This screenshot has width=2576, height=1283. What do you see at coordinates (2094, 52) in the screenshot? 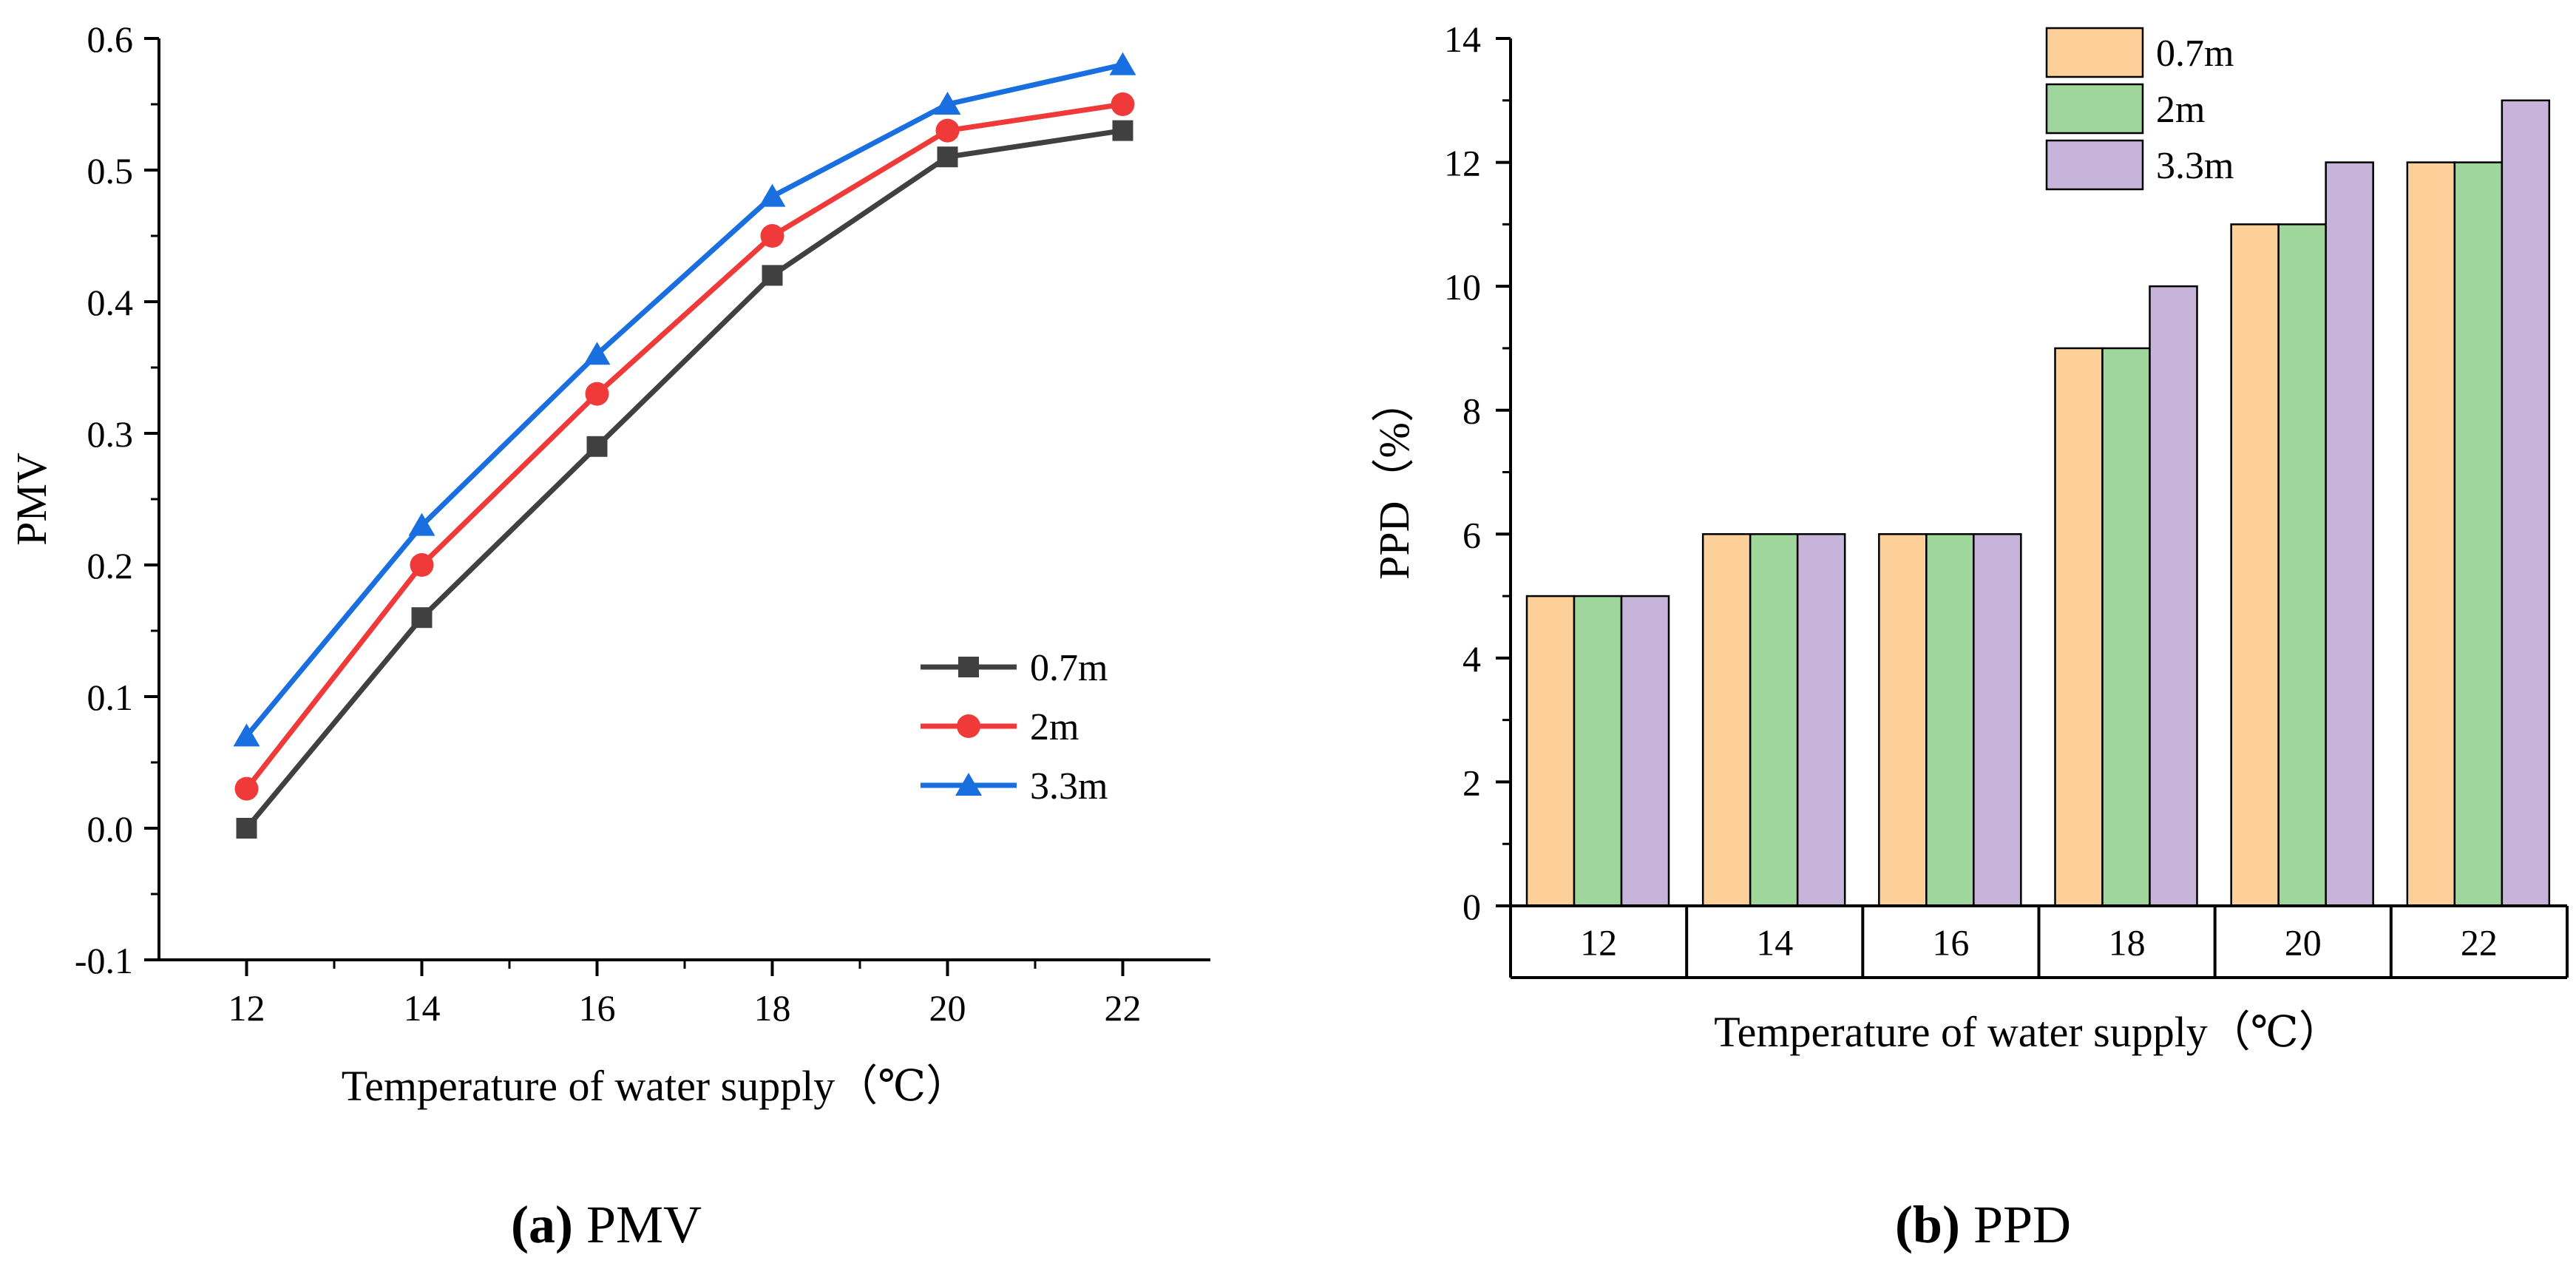
I see `ppd-legend-swatch-0.7m` at bounding box center [2094, 52].